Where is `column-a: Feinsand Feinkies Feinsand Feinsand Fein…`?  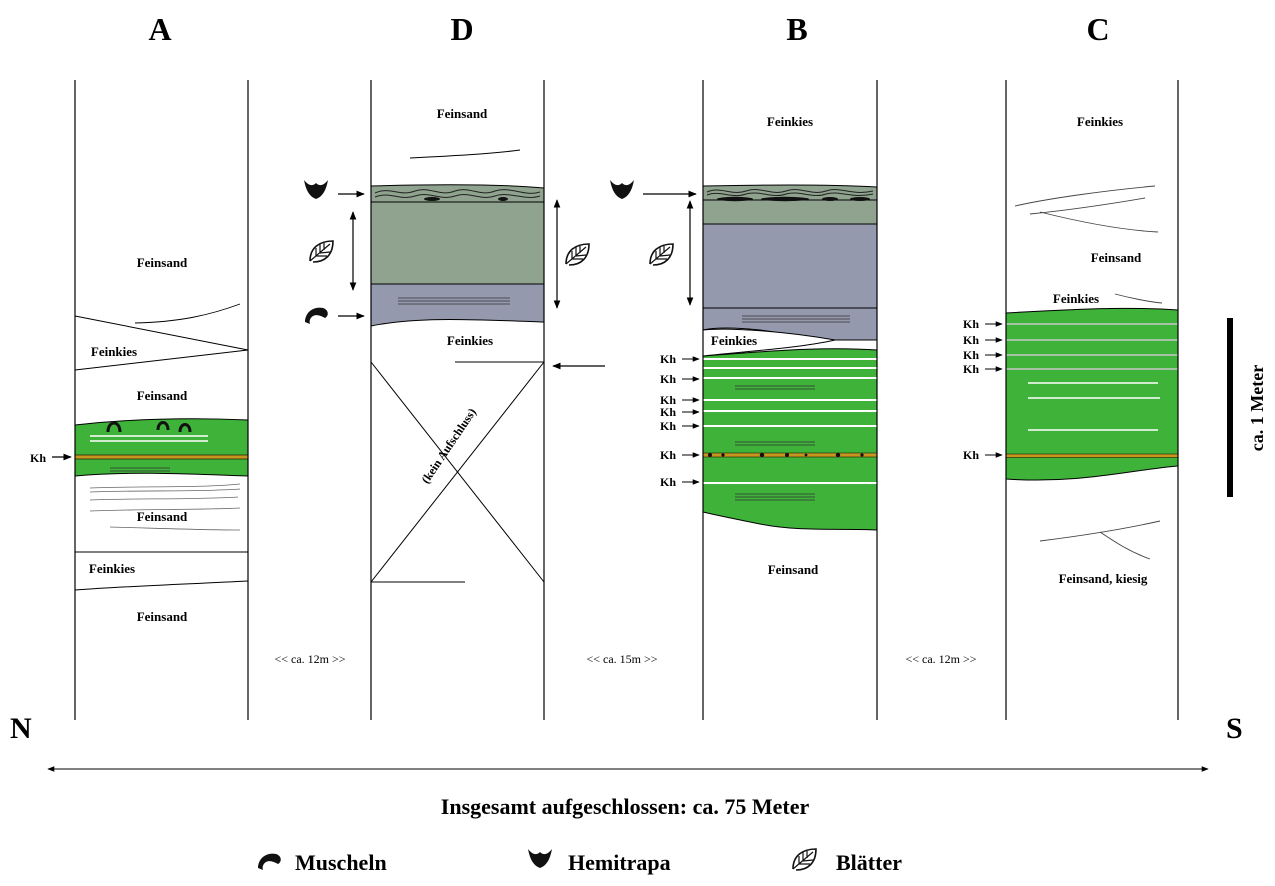
column-a: Feinsand Feinkies Feinsand Feinsand Fein… is located at coordinates (139, 400).